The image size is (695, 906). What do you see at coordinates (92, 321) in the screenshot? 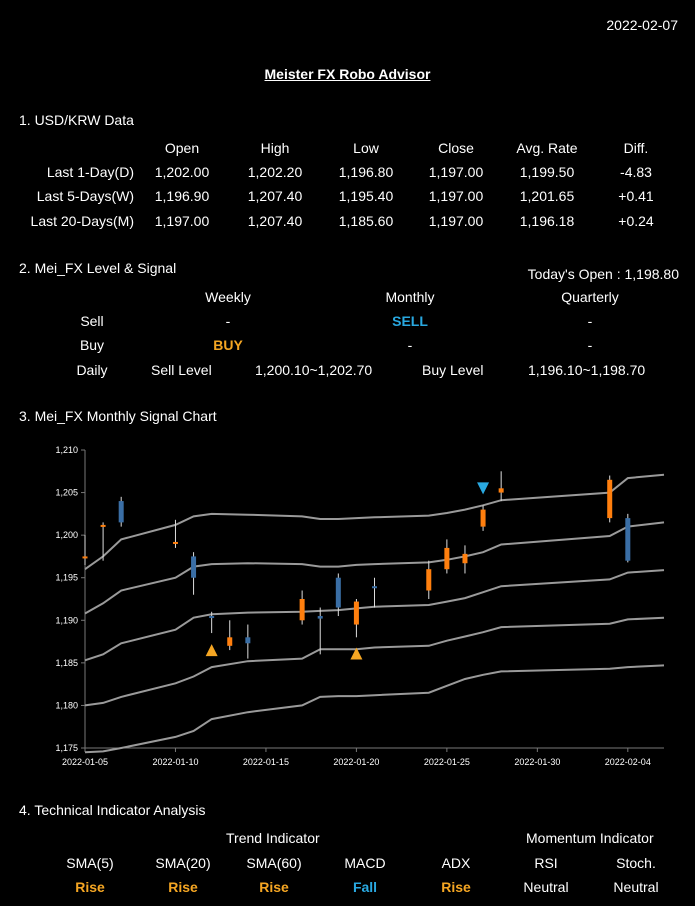
I see `sell-row-label: Sell` at bounding box center [92, 321].